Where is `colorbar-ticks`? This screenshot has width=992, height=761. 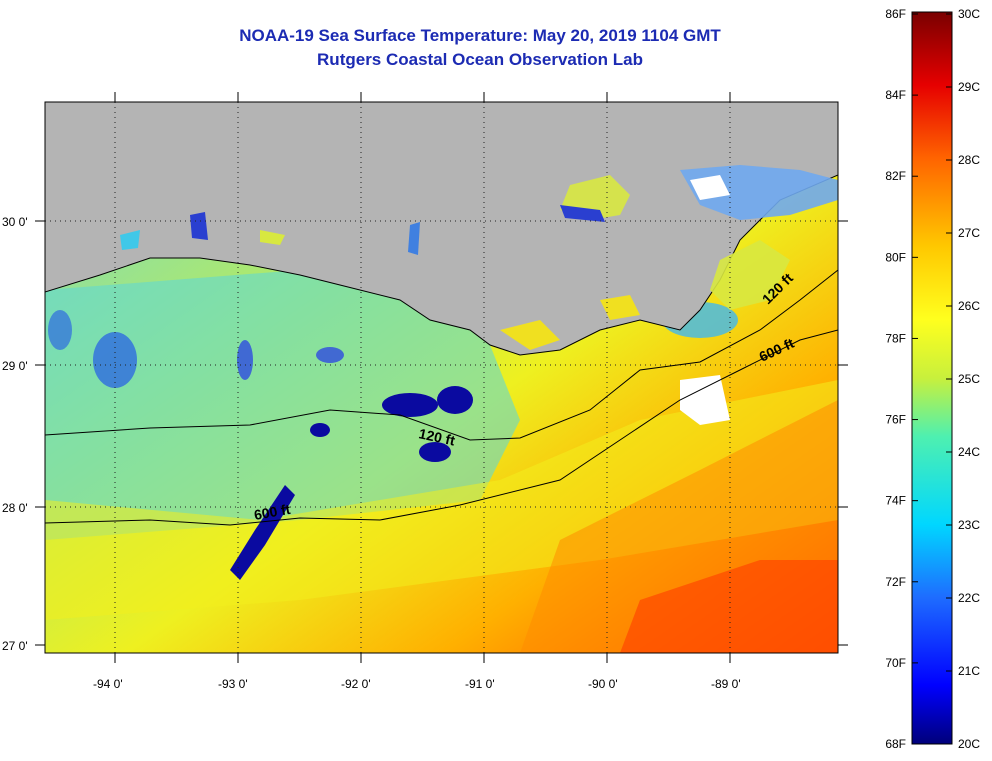 colorbar-ticks is located at coordinates (932, 379).